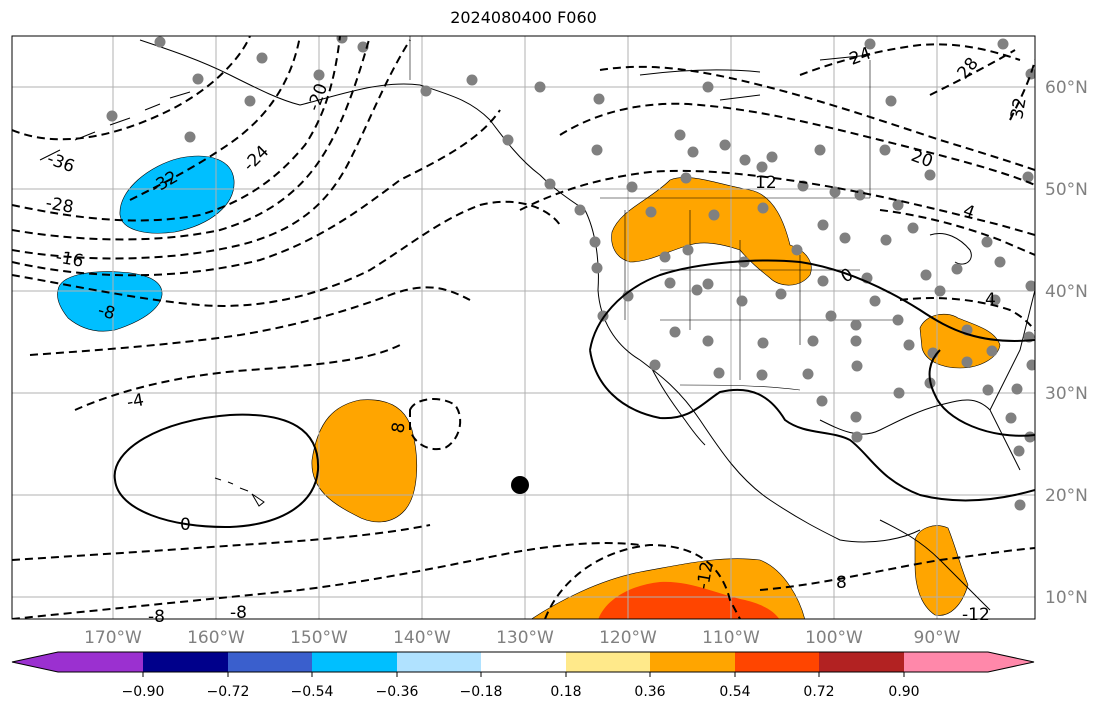 Image resolution: width=1105 pixels, height=712 pixels. I want to click on lon-label: 150°W, so click(319, 638).